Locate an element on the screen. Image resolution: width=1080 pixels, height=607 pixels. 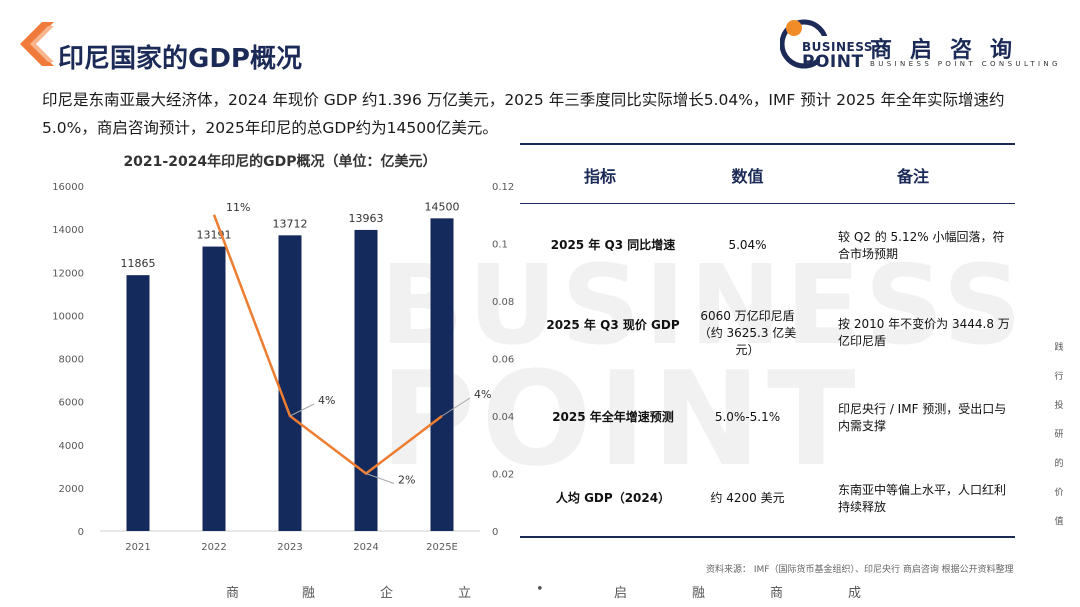
corner-chevron-icon is located at coordinates (37, 44).